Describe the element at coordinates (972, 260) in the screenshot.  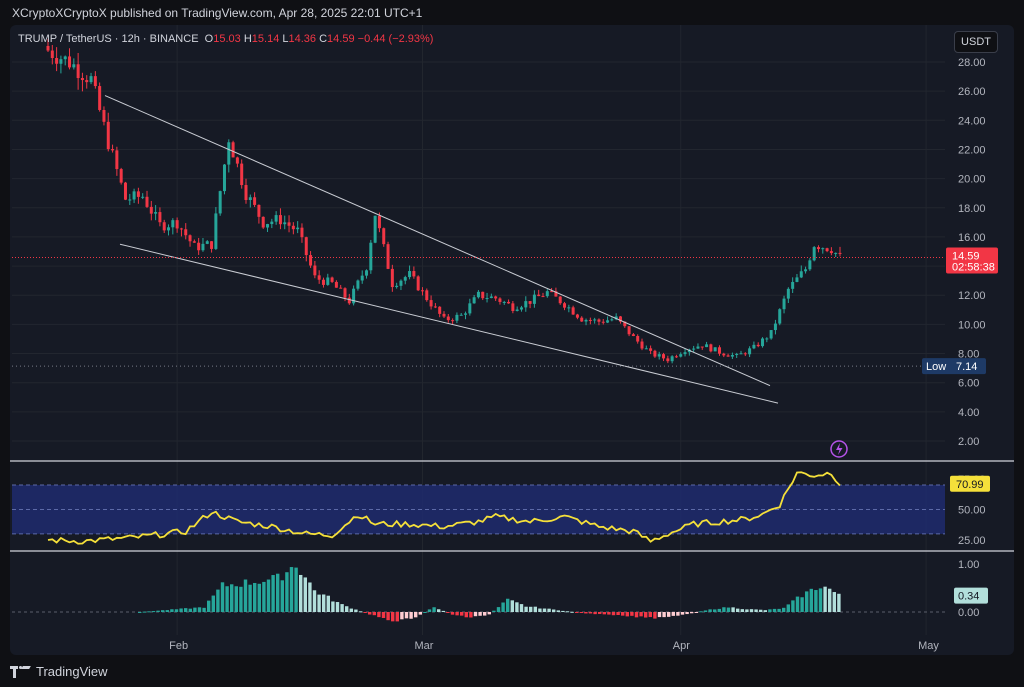
I see `last-price-badge` at that location.